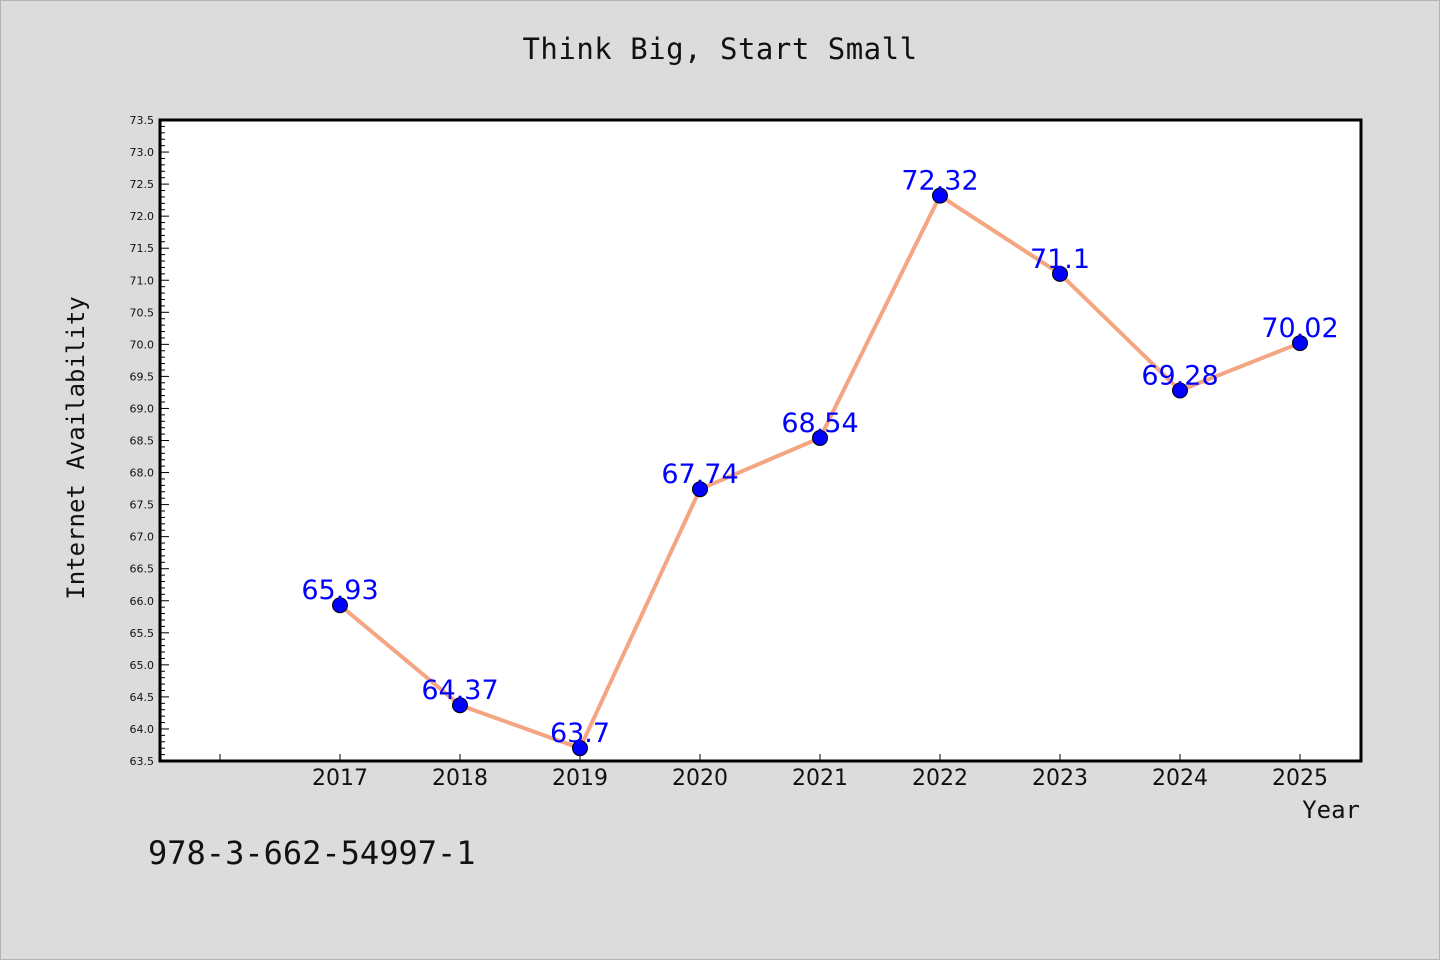  I want to click on x-tick-label: 2022, so click(940, 778).